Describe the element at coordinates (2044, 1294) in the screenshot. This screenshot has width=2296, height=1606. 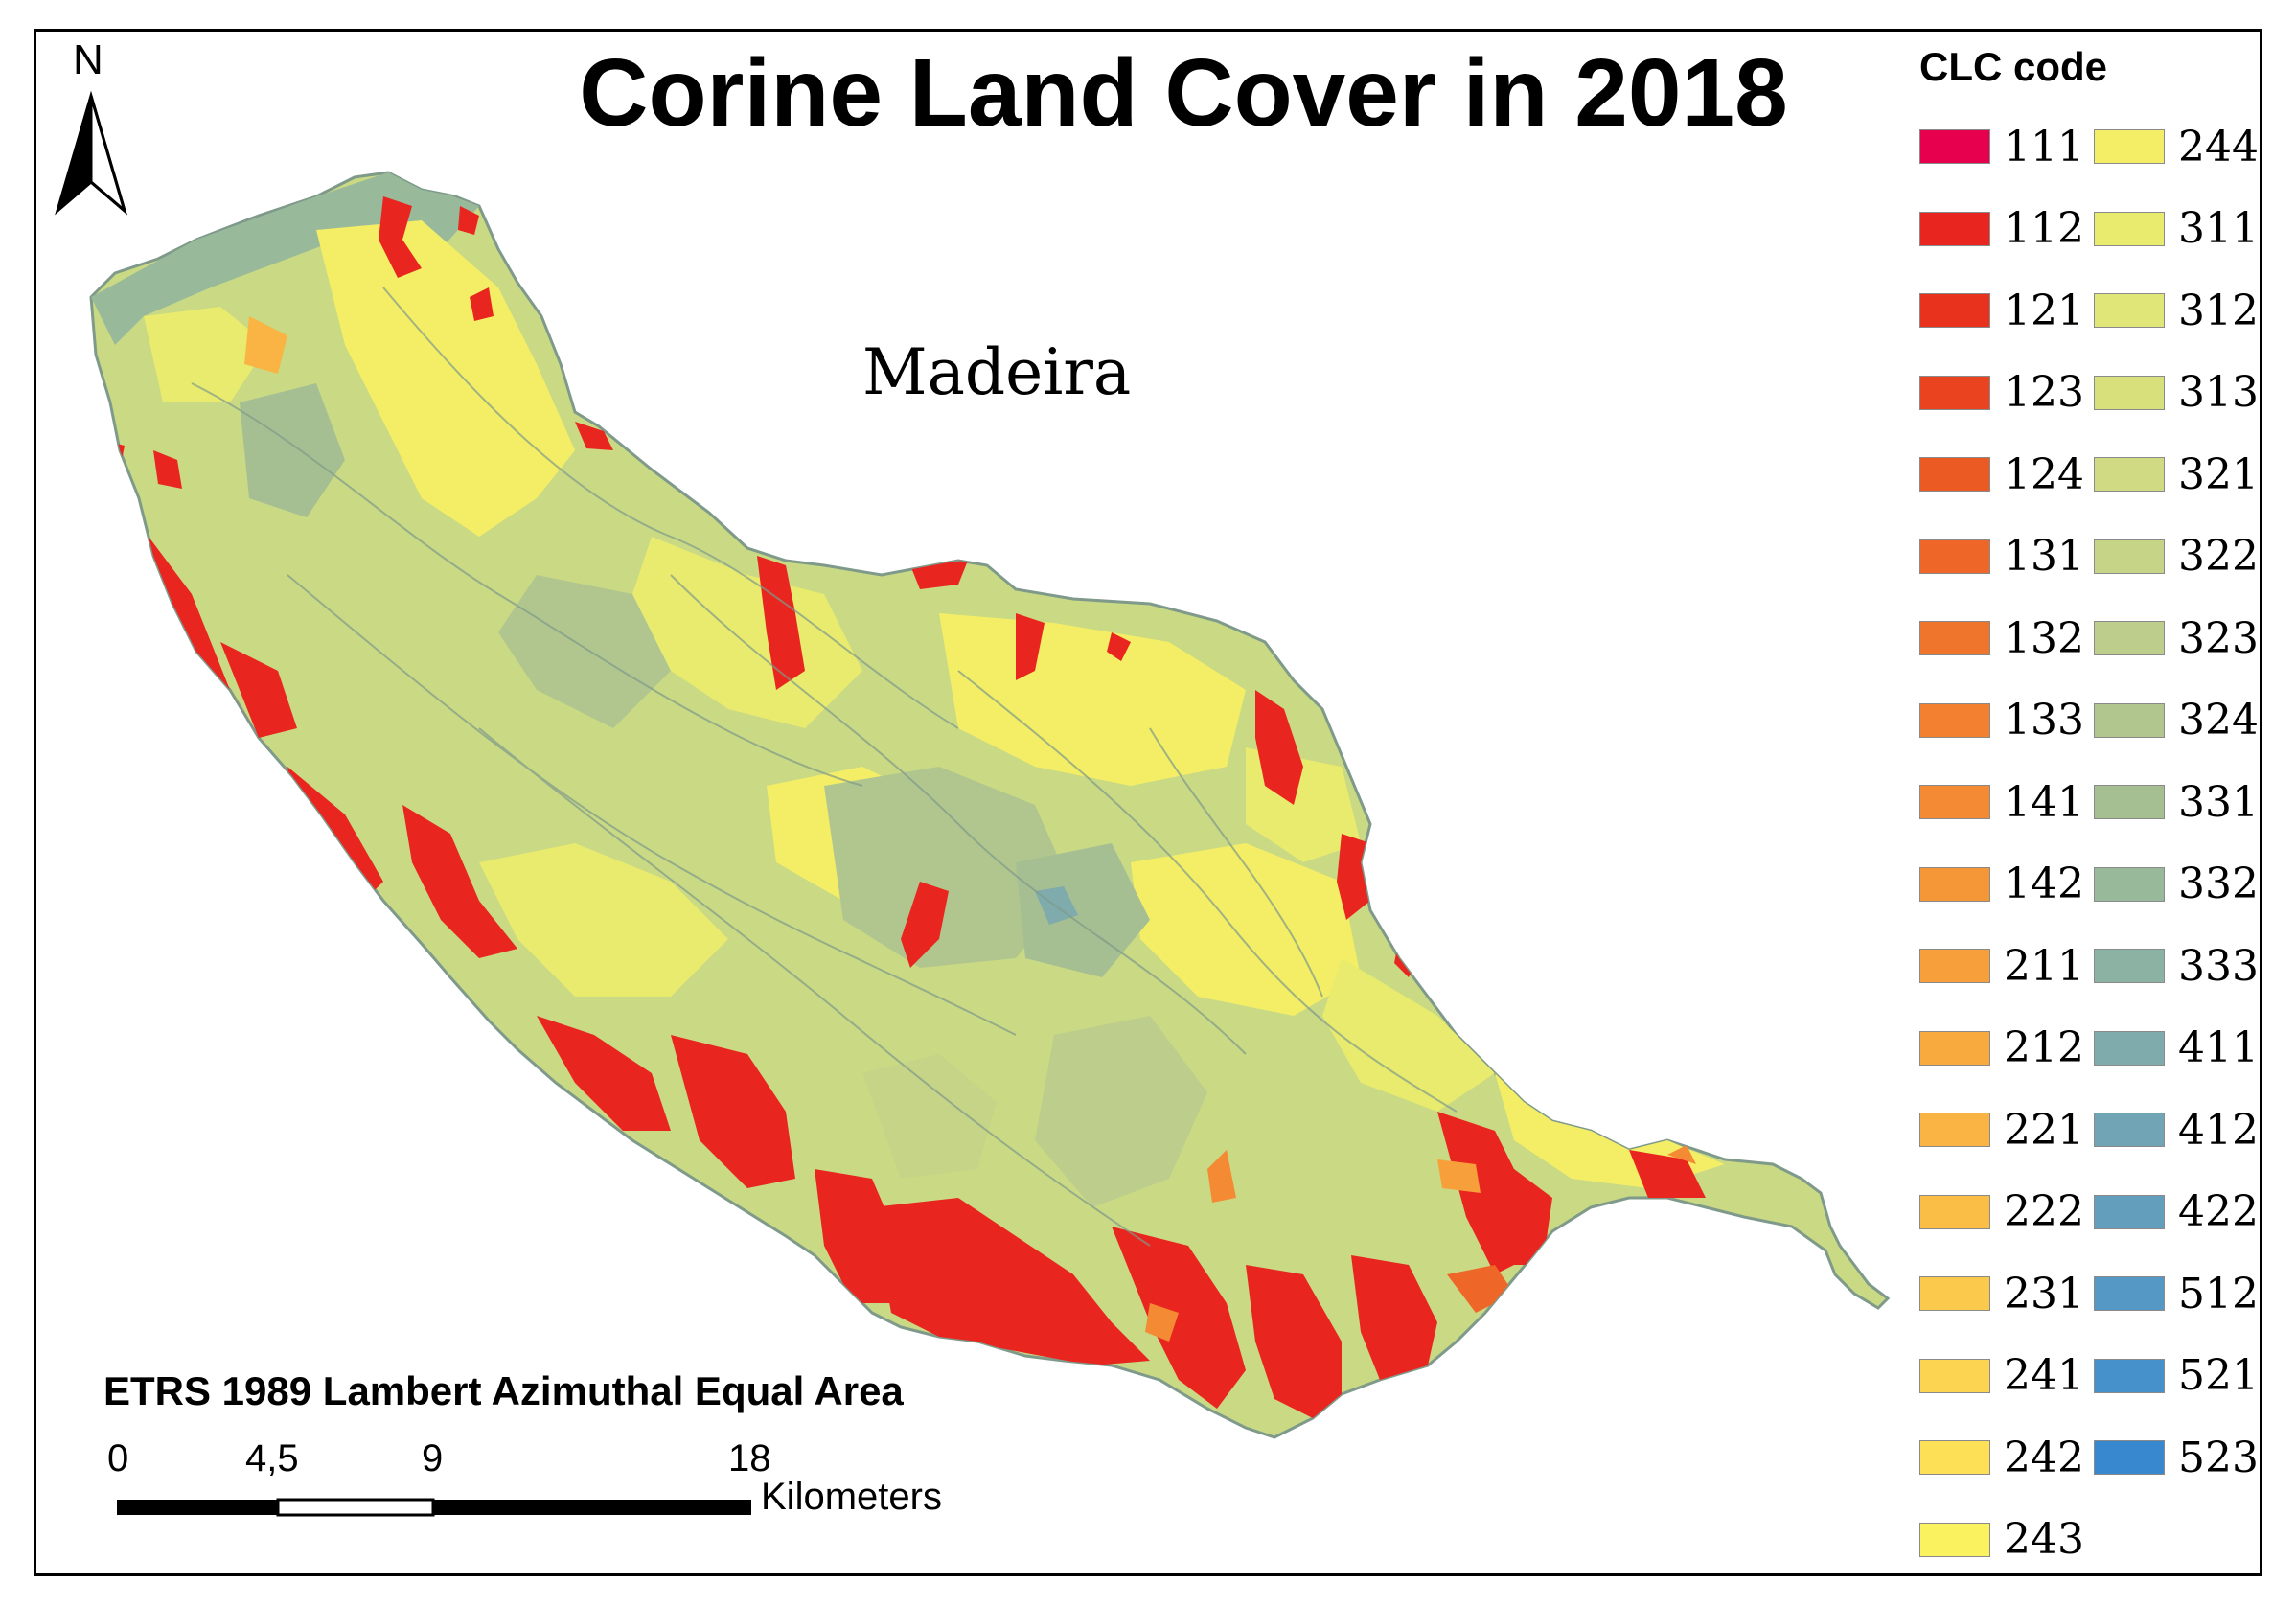
I see `legend-label: 231` at that location.